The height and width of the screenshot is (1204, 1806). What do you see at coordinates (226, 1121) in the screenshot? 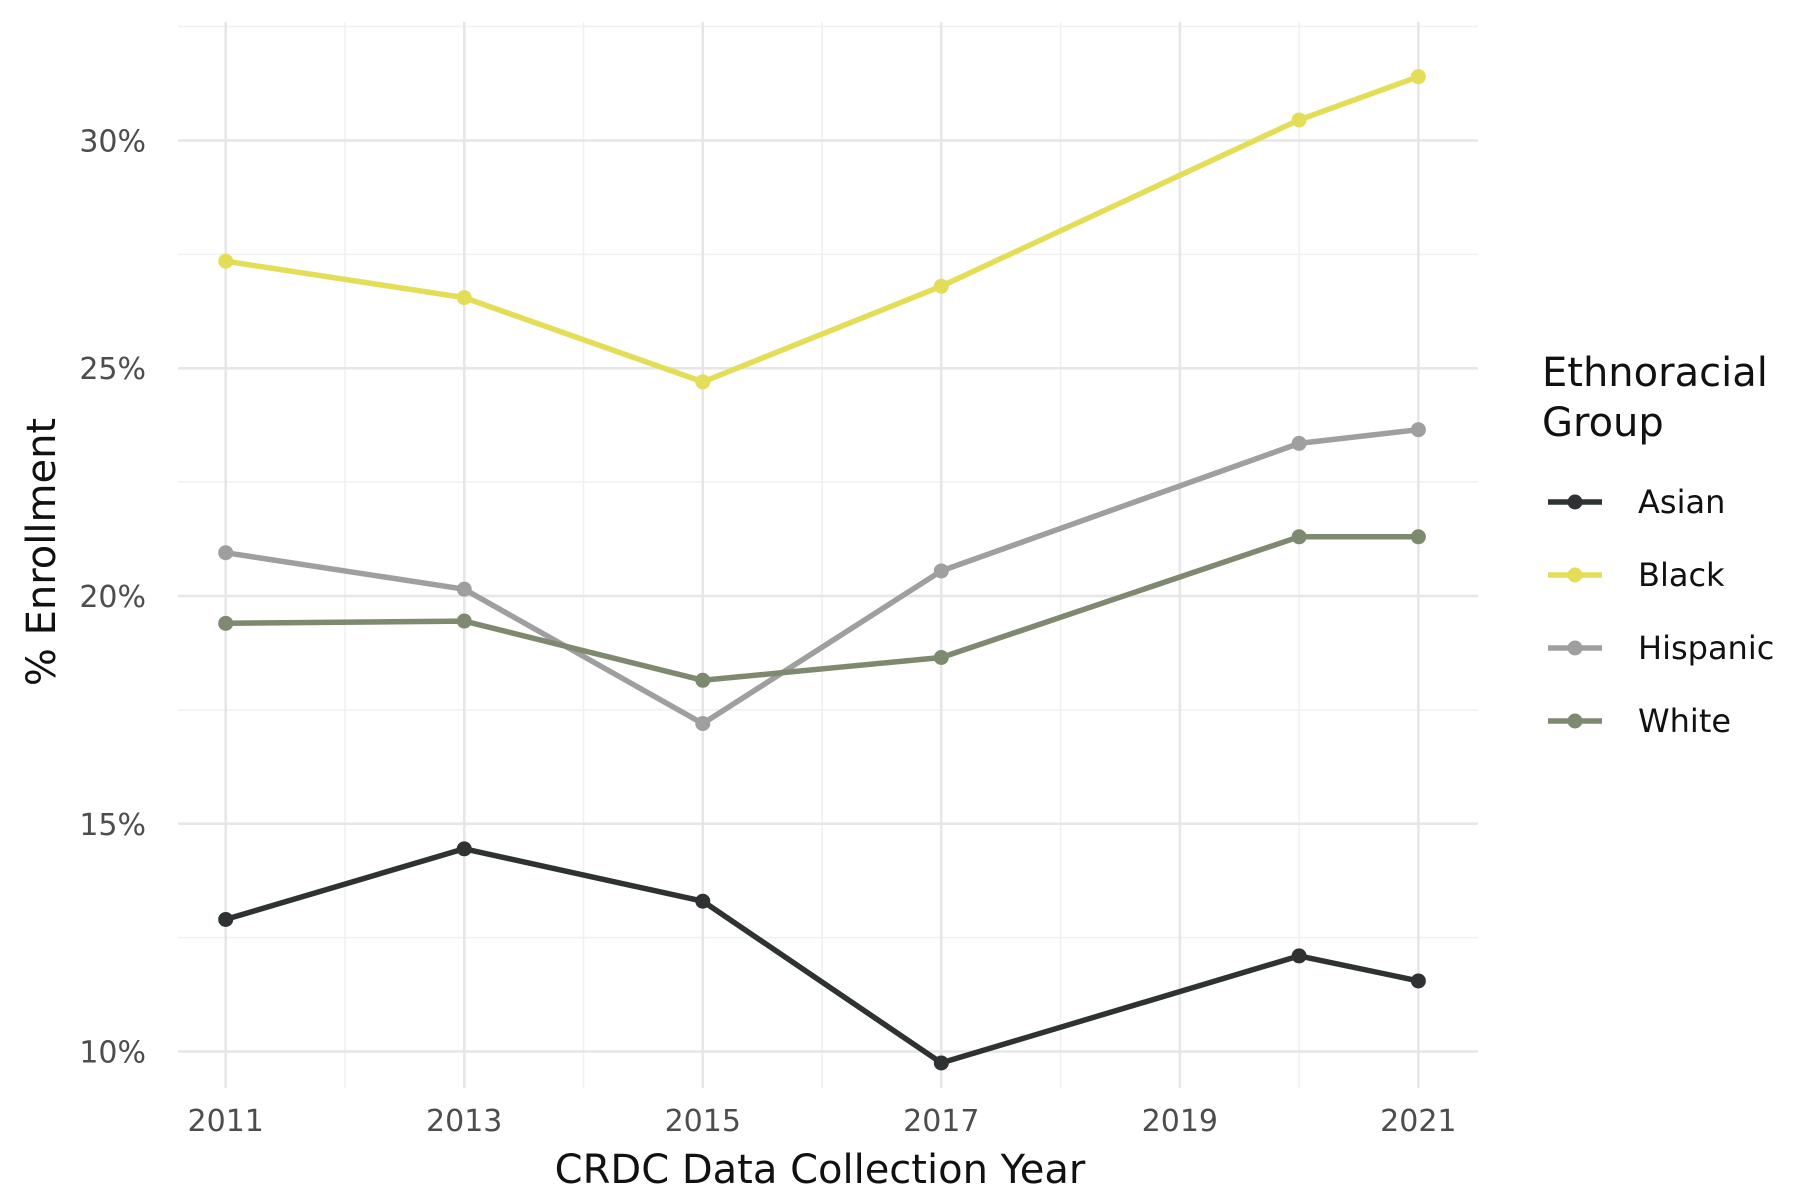
I see `x-tick-label: 2011` at bounding box center [226, 1121].